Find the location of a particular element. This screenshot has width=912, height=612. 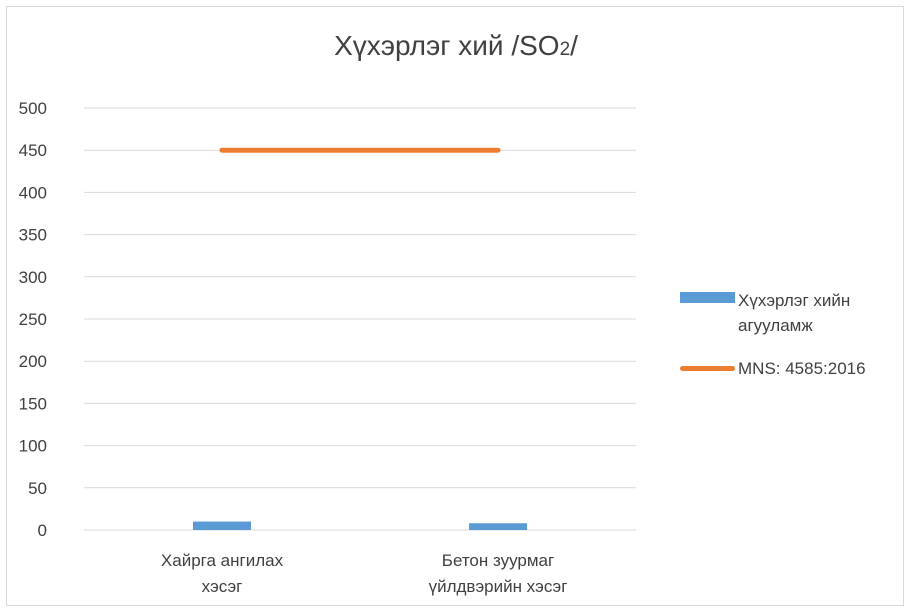

x-tick-label: хэсэг is located at coordinates (222, 586).